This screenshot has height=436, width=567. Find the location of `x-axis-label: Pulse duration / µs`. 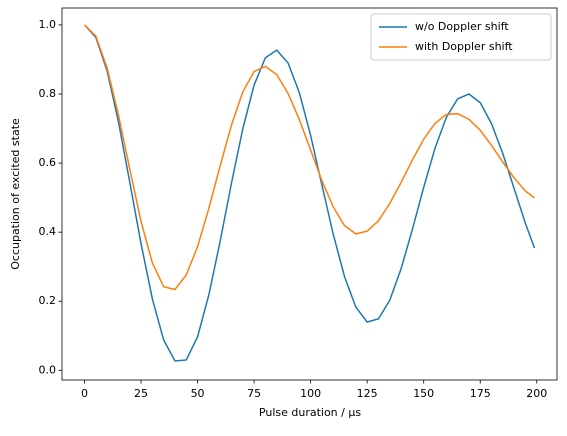

x-axis-label: Pulse duration / µs is located at coordinates (310, 412).